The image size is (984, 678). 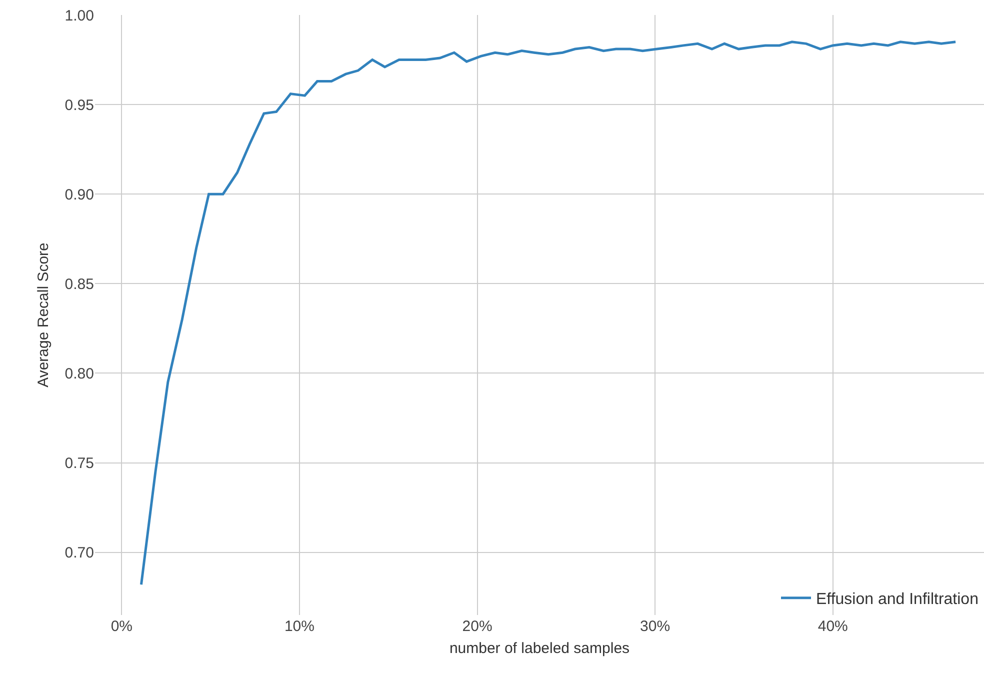 I want to click on x-tick-label: 30%, so click(x=655, y=626).